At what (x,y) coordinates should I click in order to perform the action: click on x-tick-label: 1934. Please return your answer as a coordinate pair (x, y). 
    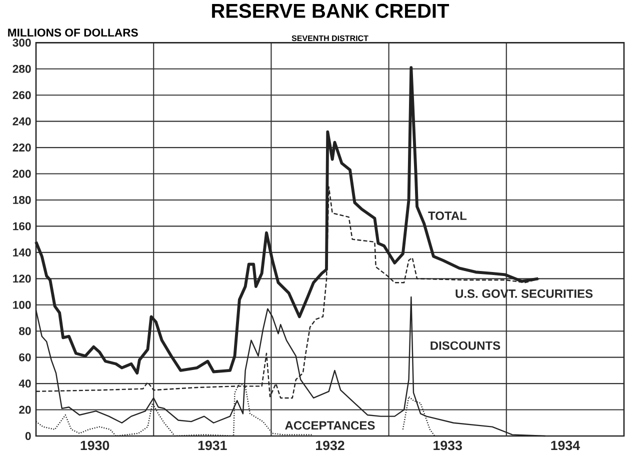
    Looking at the image, I should click on (565, 445).